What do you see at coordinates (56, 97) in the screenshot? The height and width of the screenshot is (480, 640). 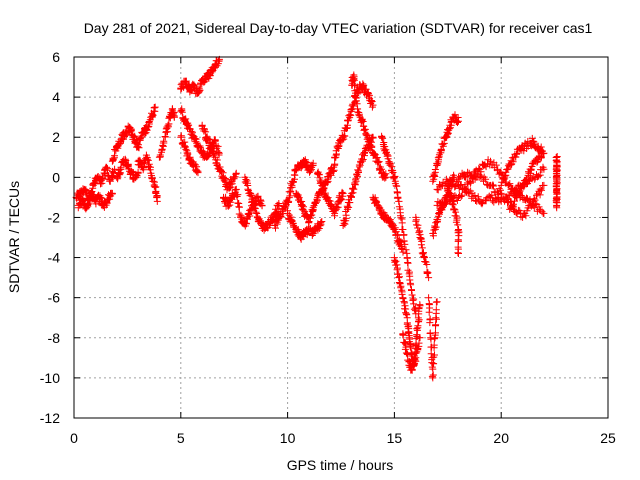 I see `y-tick-label: 4` at bounding box center [56, 97].